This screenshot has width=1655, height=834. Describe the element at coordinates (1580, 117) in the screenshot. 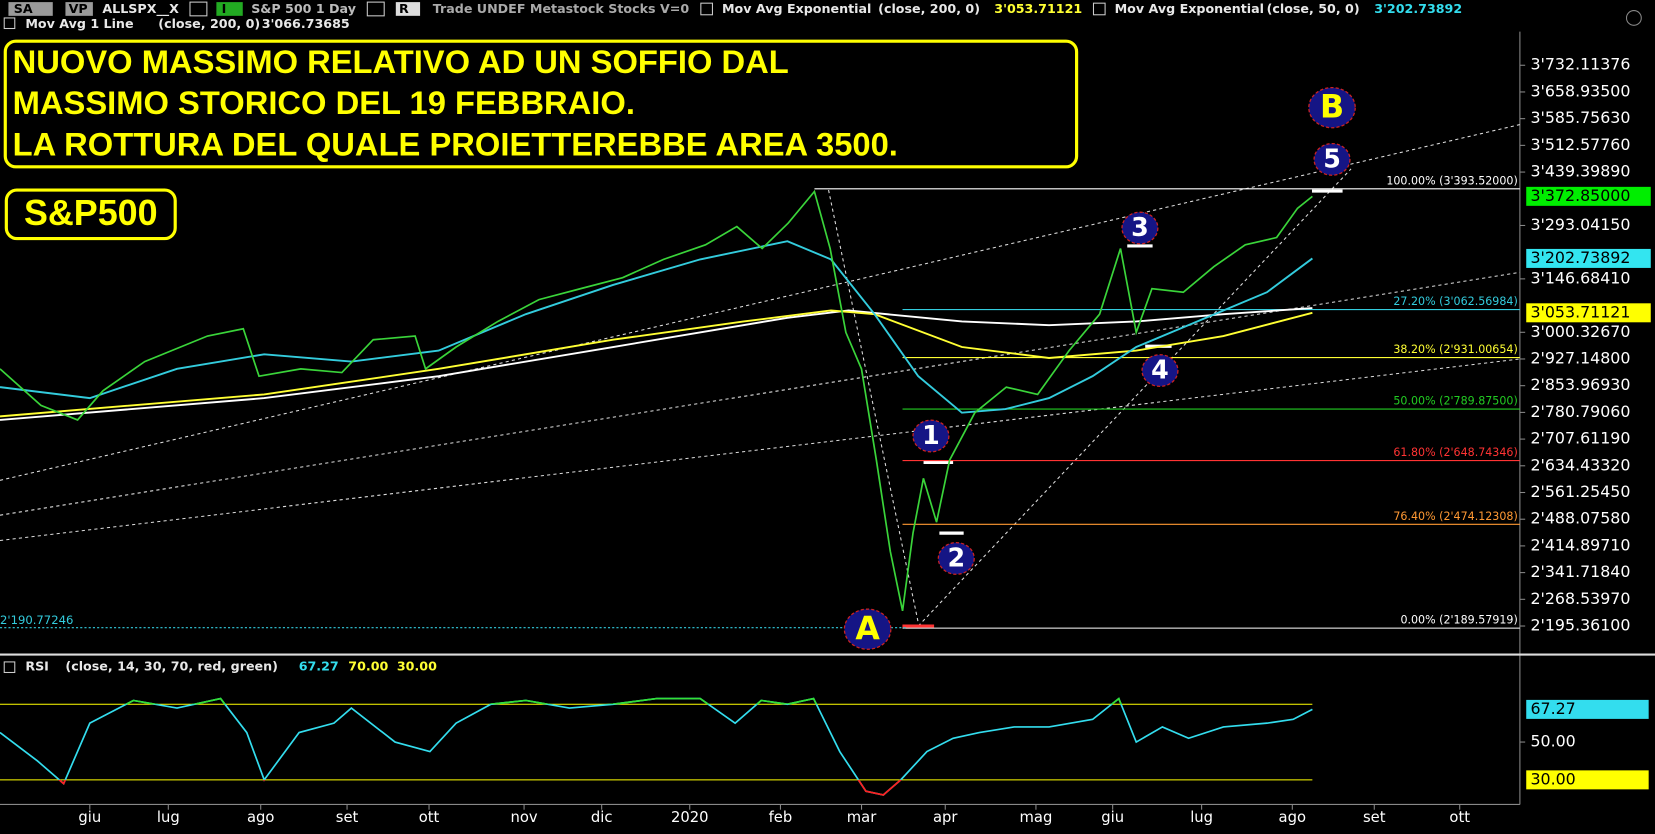

I see `y-tick-label: 3'585.75630` at that location.